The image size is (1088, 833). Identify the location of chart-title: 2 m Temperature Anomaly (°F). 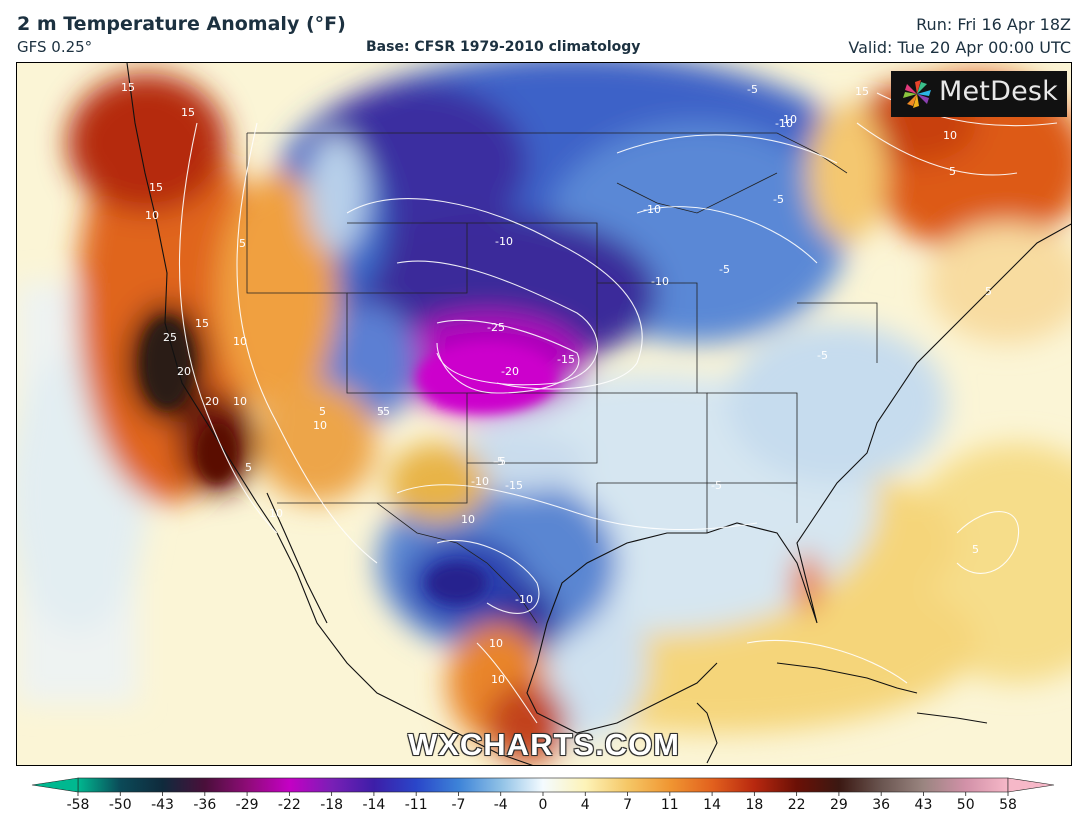
(181, 24).